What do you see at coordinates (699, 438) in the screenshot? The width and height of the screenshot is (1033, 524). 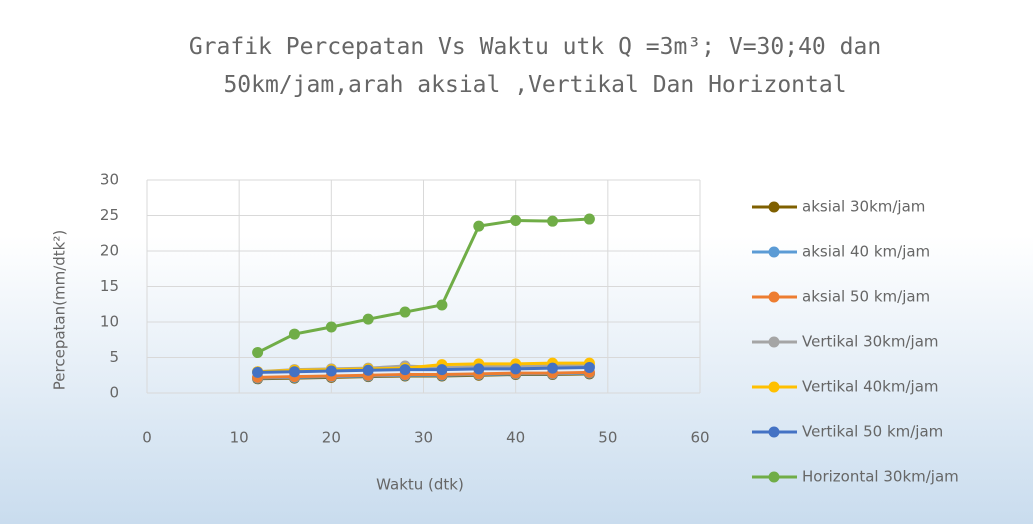 I see `x-tick-label: 60` at bounding box center [699, 438].